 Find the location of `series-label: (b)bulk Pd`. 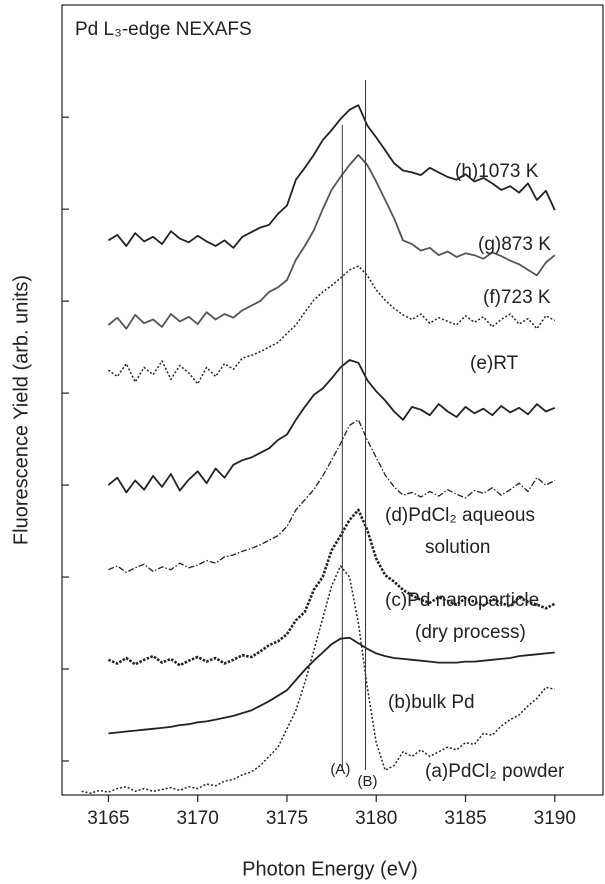

series-label: (b)bulk Pd is located at coordinates (431, 702).